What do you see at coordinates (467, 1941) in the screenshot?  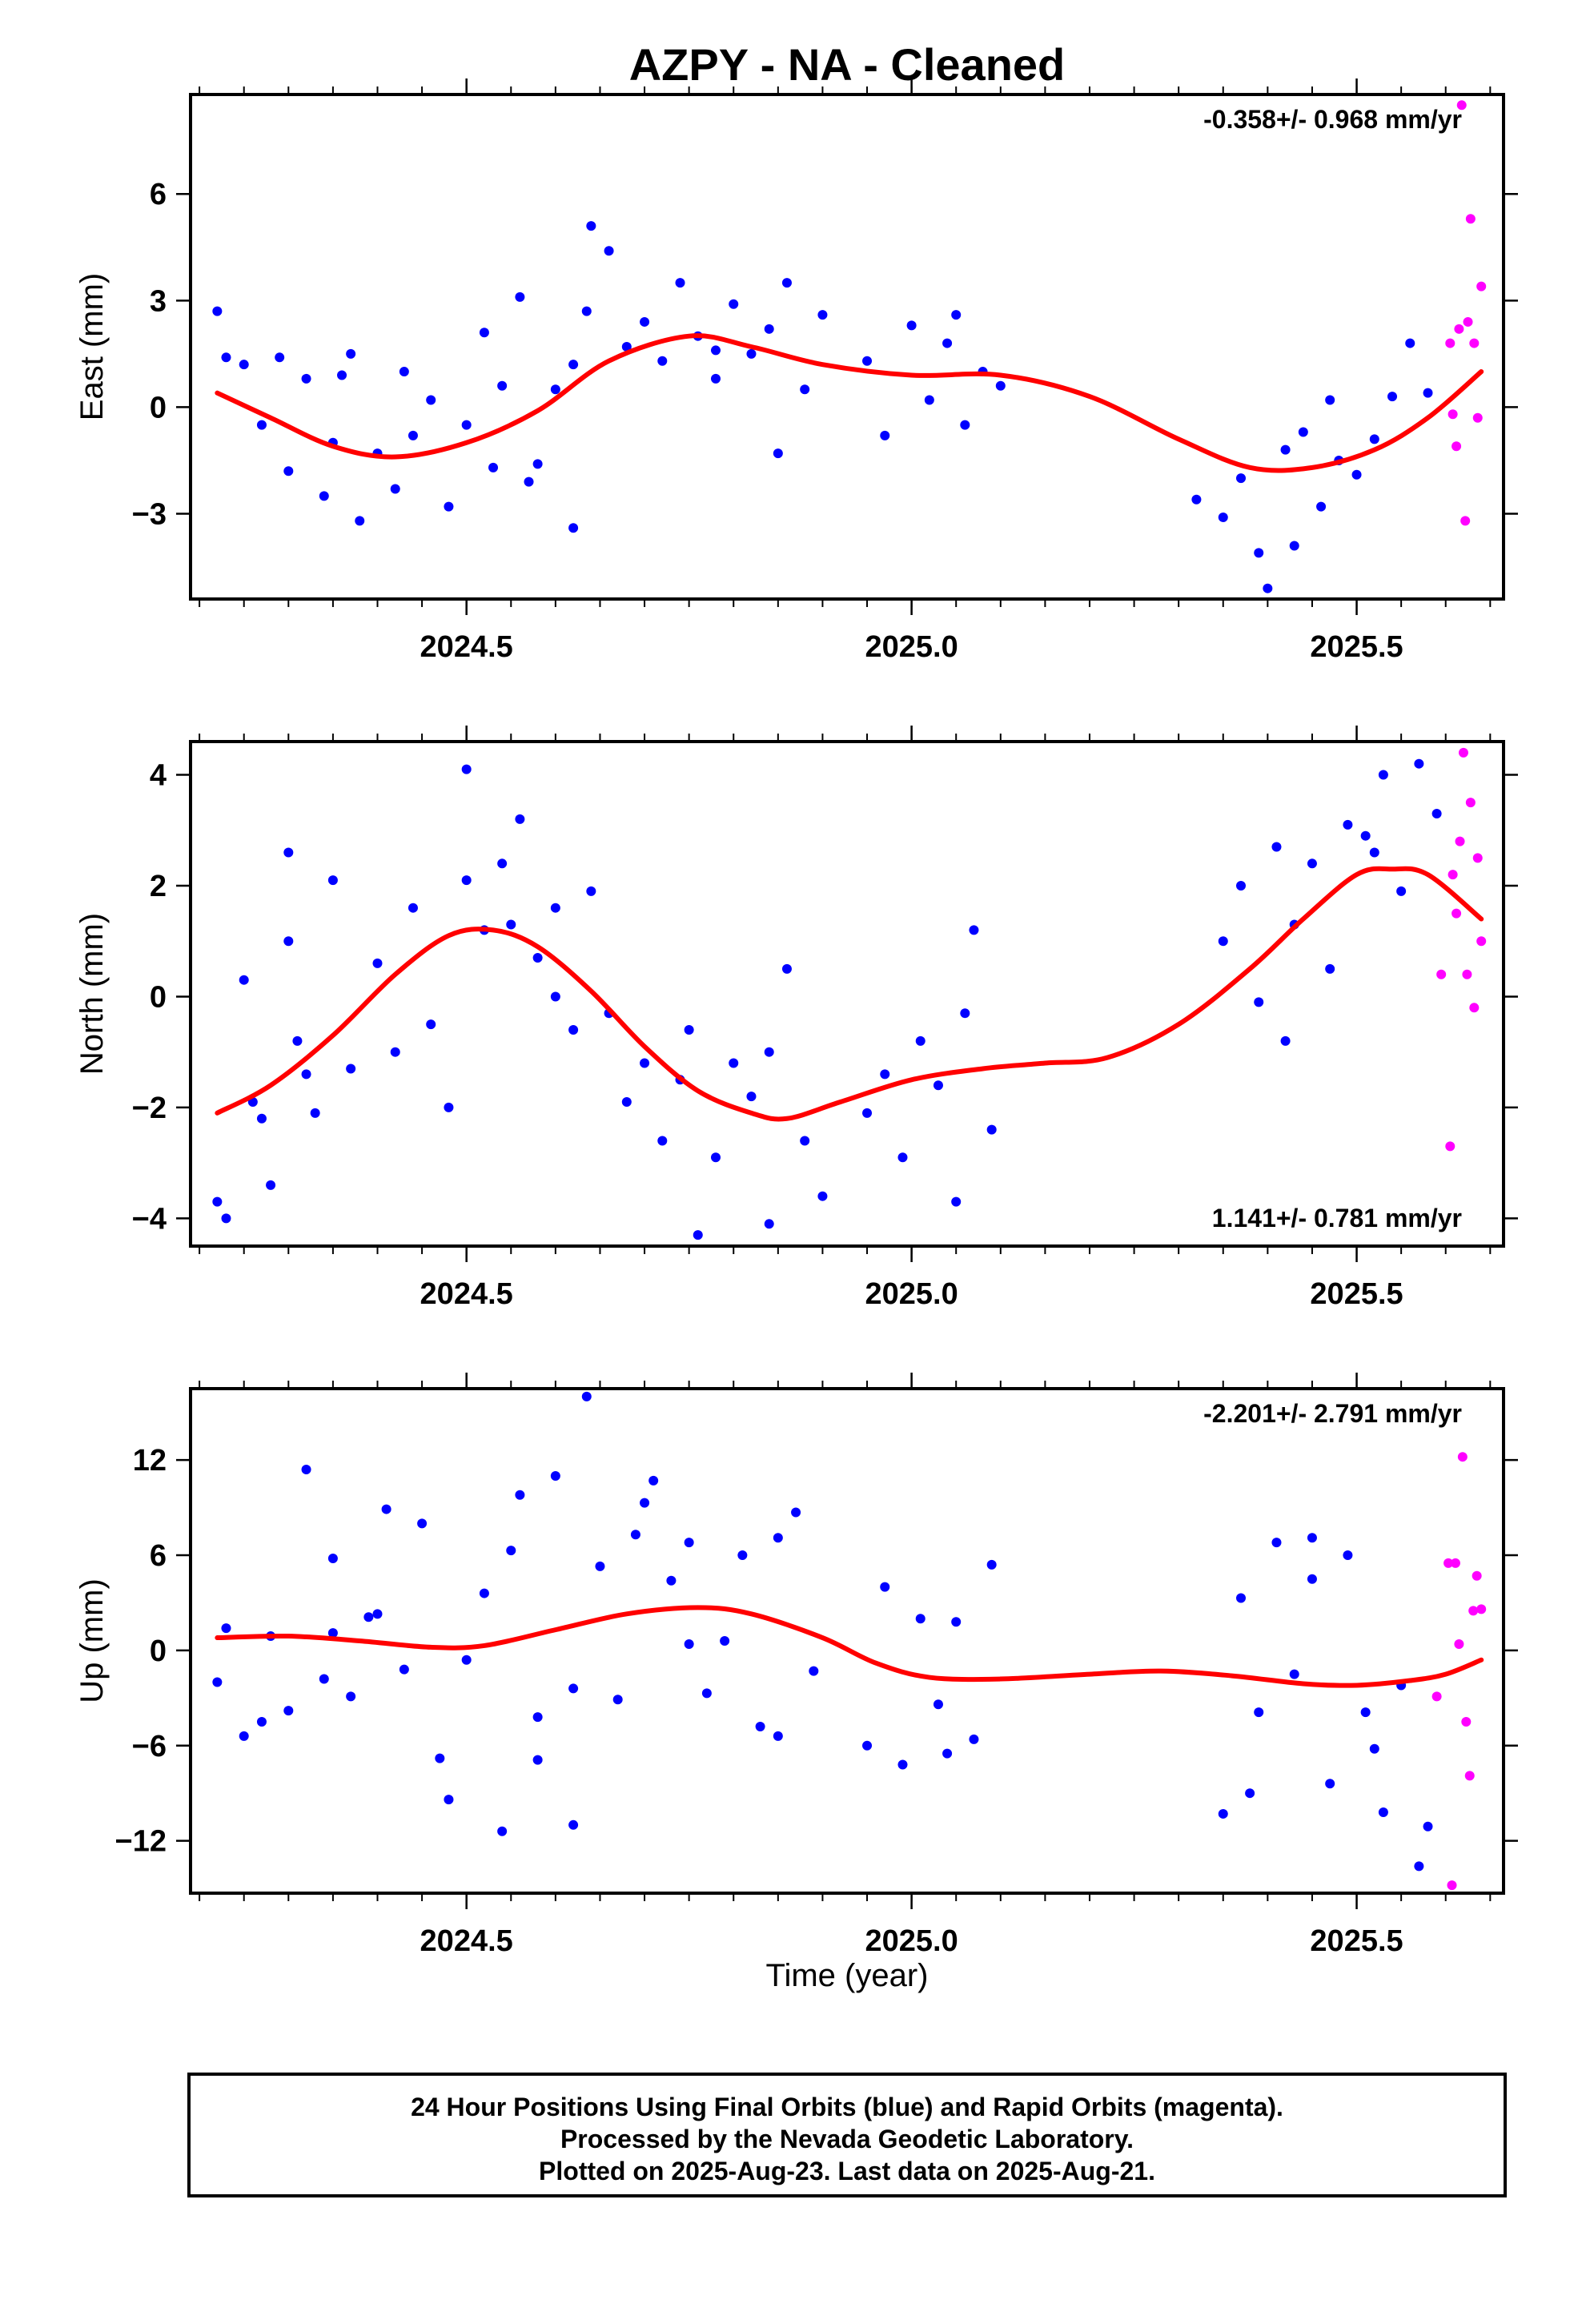 I see `up-x-tick-label: 2024.5` at bounding box center [467, 1941].